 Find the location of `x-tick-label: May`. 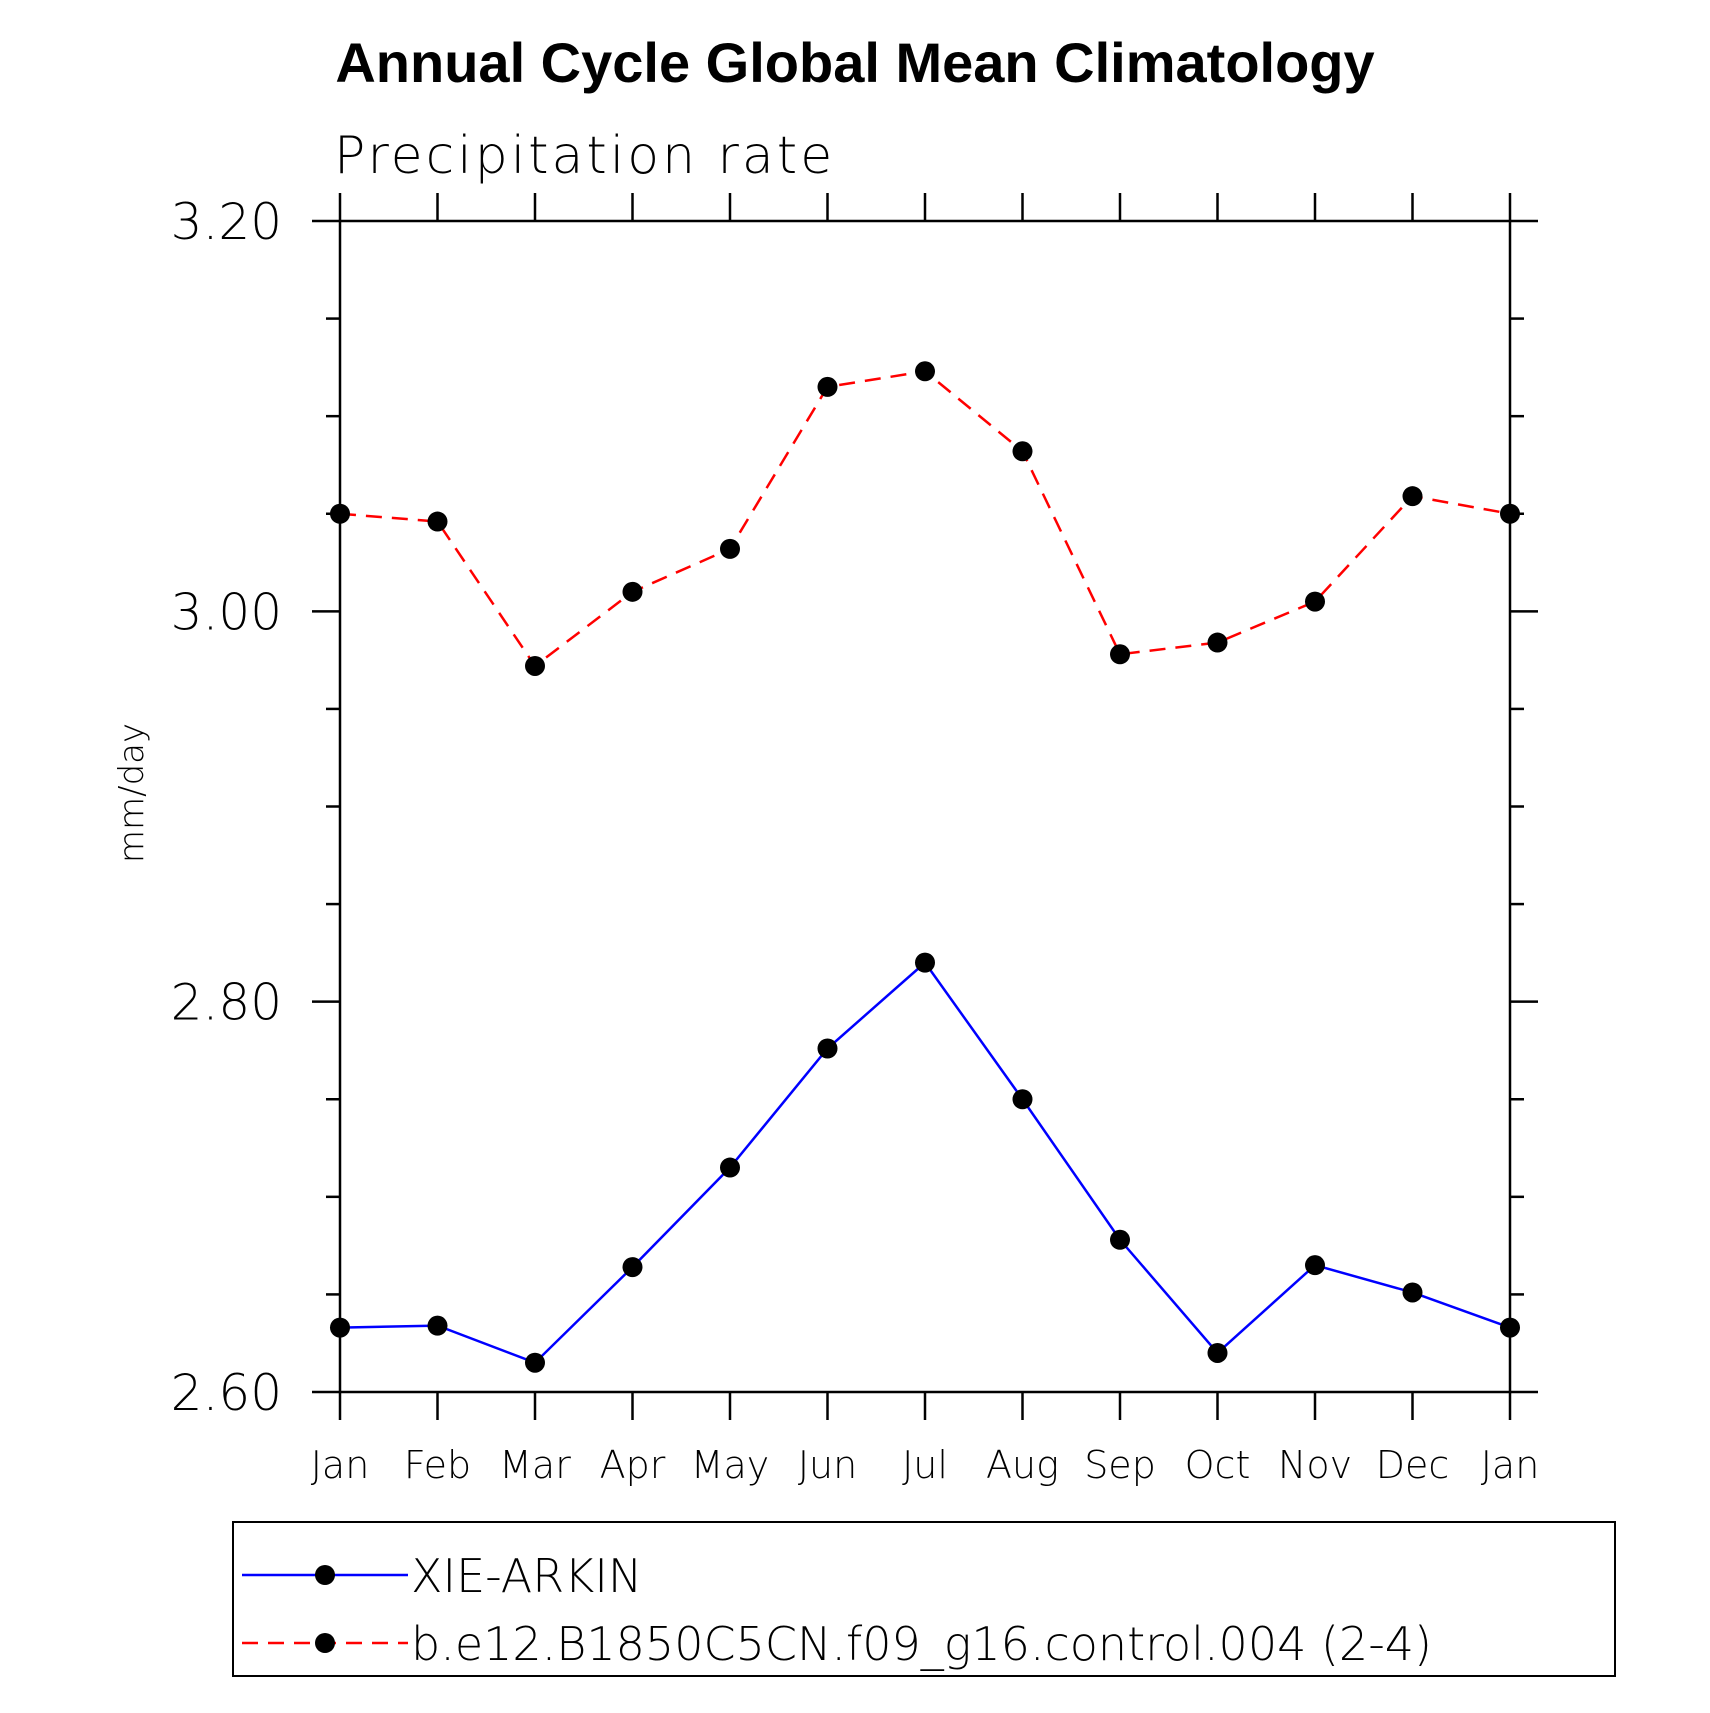

x-tick-label: May is located at coordinates (730, 1465).